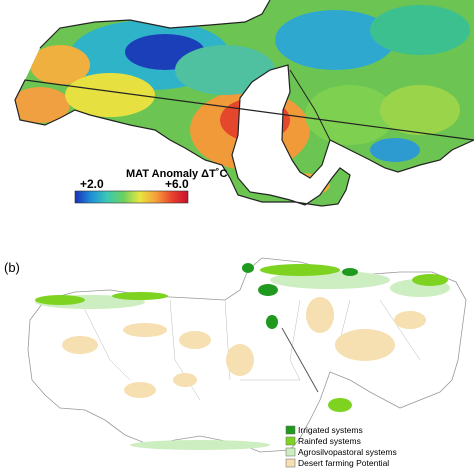 The width and height of the screenshot is (474, 474). Describe the element at coordinates (92, 184) in the screenshot. I see `colorbar-min-label: +2.0` at that location.